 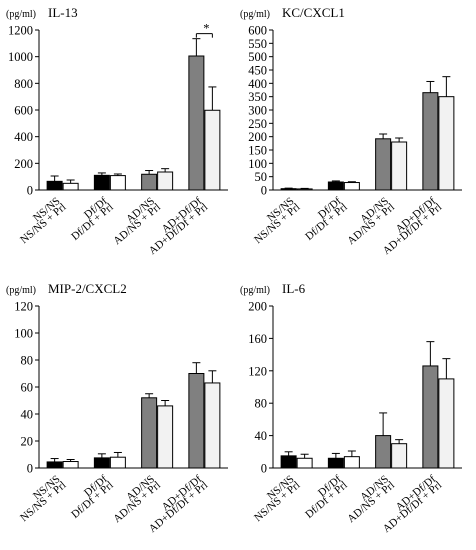 I want to click on y-tick-label: 800, so click(x=23, y=84).